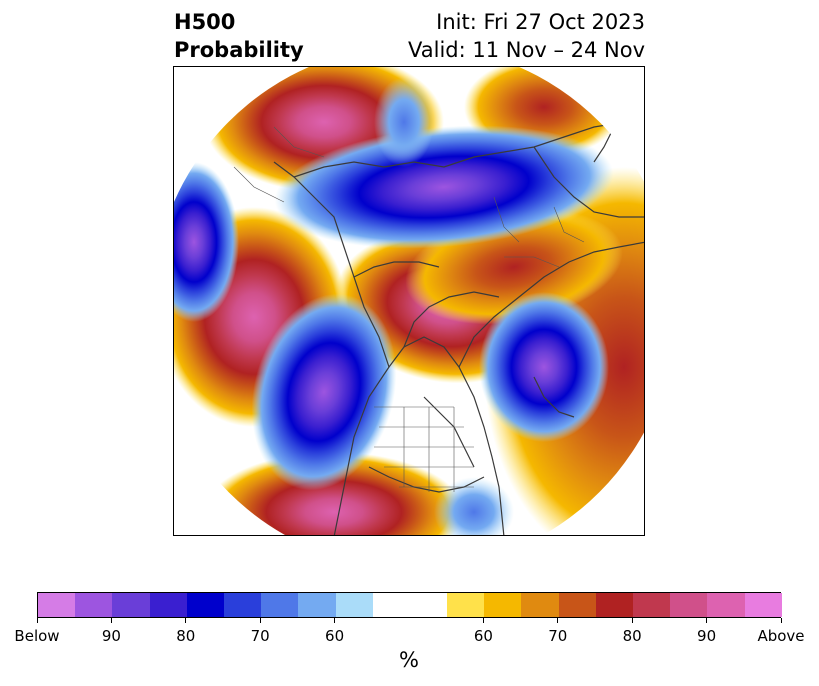 This screenshot has height=686, width=819. Describe the element at coordinates (205, 22) in the screenshot. I see `title-variable: H500` at that location.